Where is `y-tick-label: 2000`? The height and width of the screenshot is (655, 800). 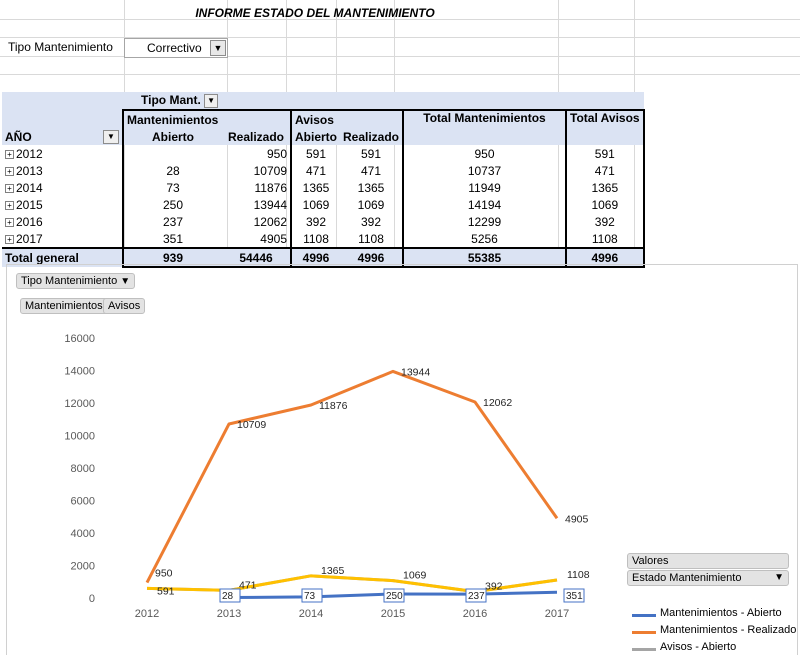 y-tick-label: 2000 is located at coordinates (83, 567).